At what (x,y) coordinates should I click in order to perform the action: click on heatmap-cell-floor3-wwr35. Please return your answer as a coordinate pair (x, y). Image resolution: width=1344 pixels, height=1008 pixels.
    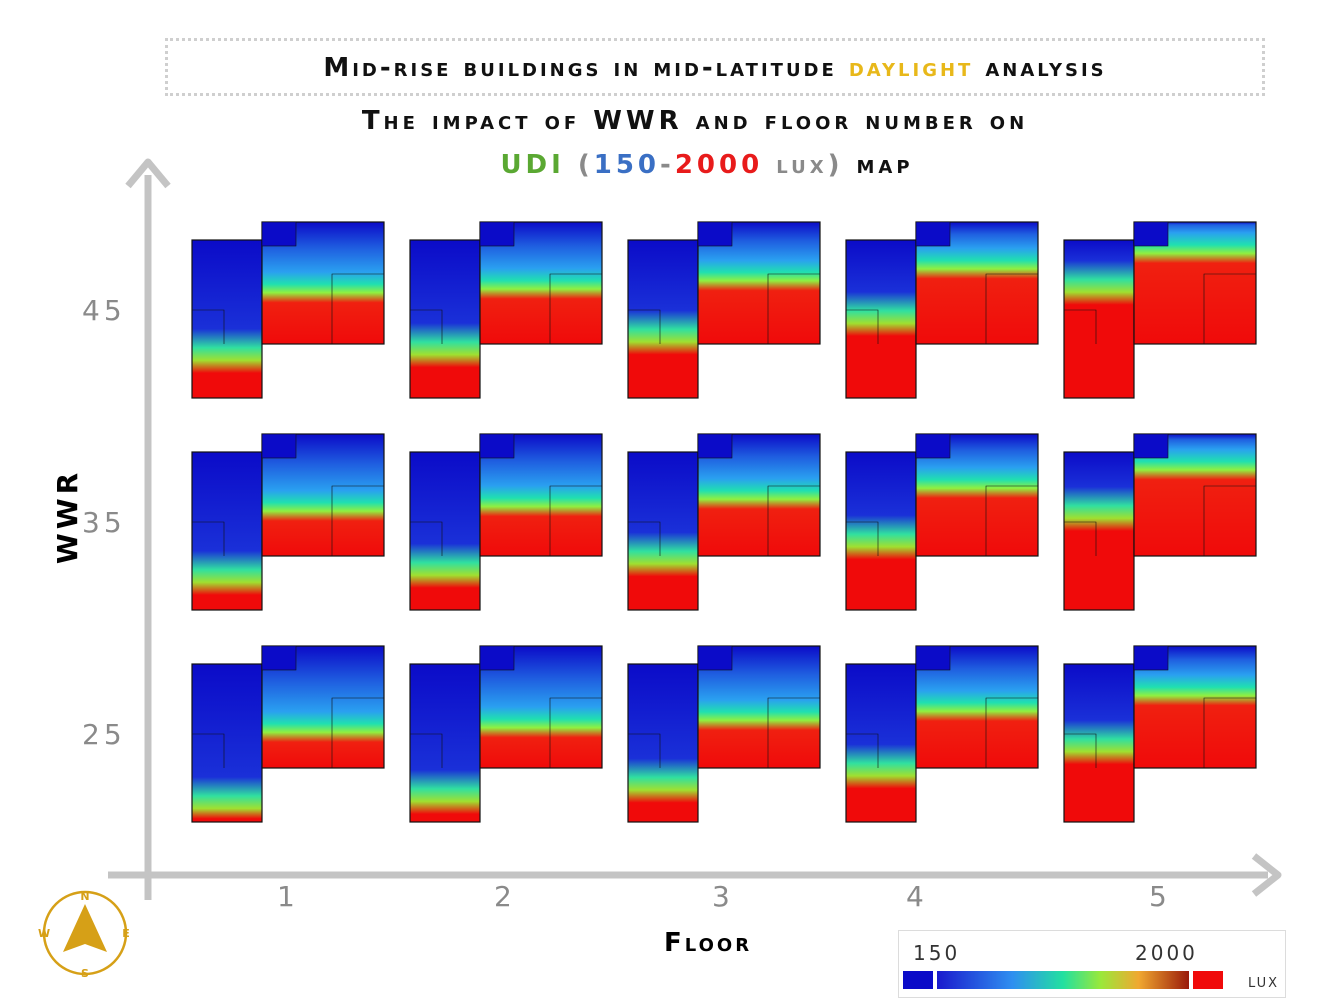
    Looking at the image, I should click on (724, 522).